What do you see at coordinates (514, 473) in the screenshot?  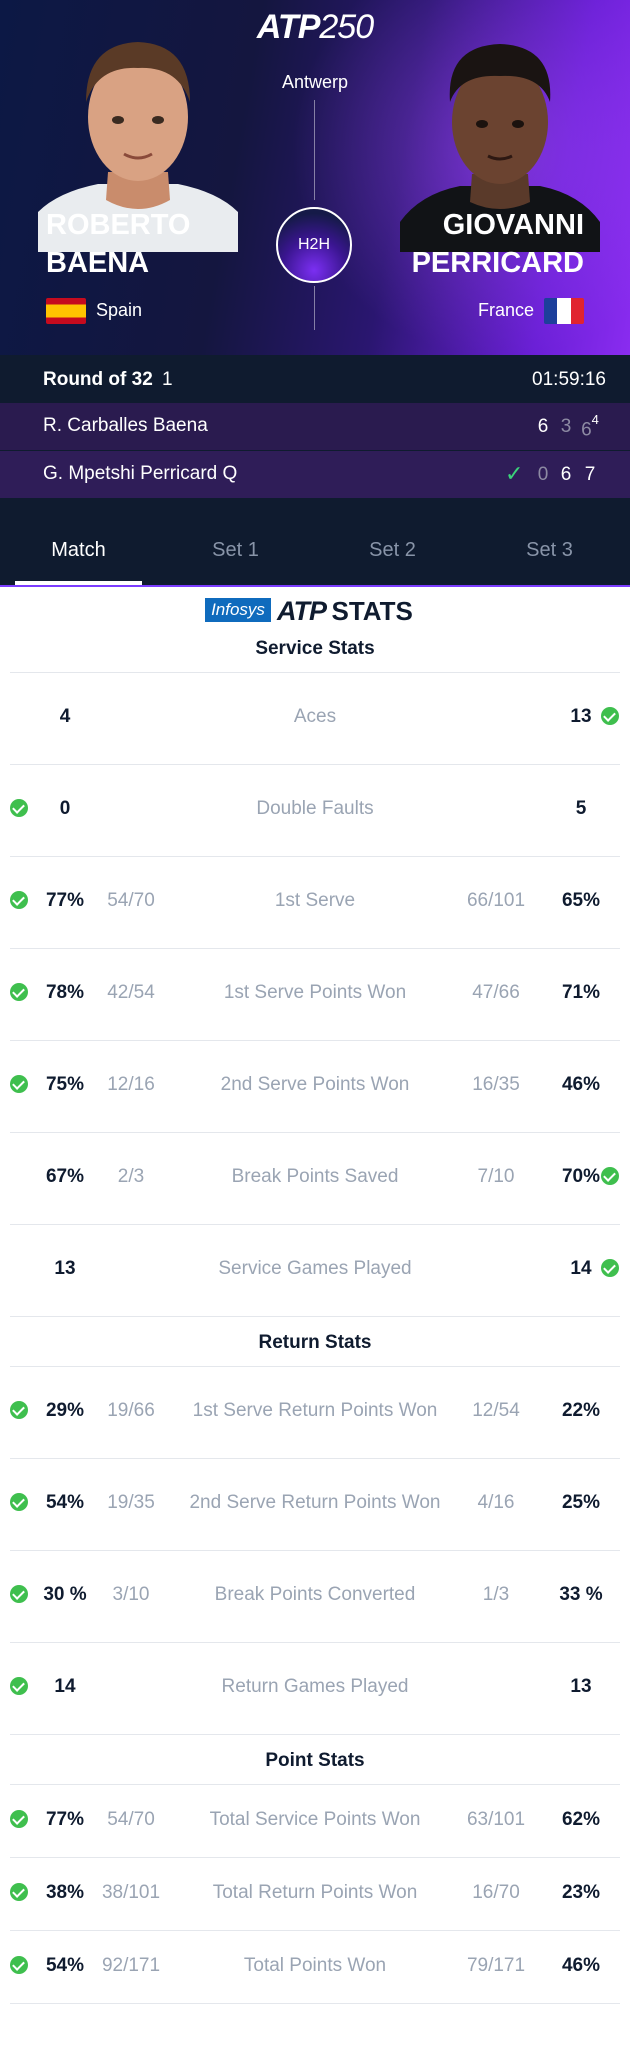 I see `winner-check-icon: ✓` at bounding box center [514, 473].